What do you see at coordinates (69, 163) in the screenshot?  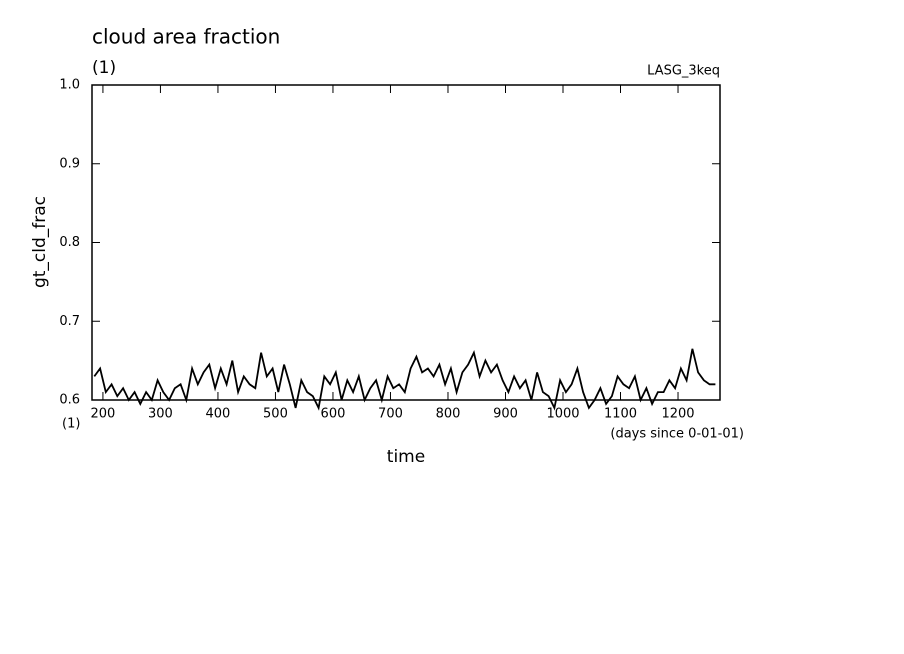 I see `y-tick-label: 0.9` at bounding box center [69, 163].